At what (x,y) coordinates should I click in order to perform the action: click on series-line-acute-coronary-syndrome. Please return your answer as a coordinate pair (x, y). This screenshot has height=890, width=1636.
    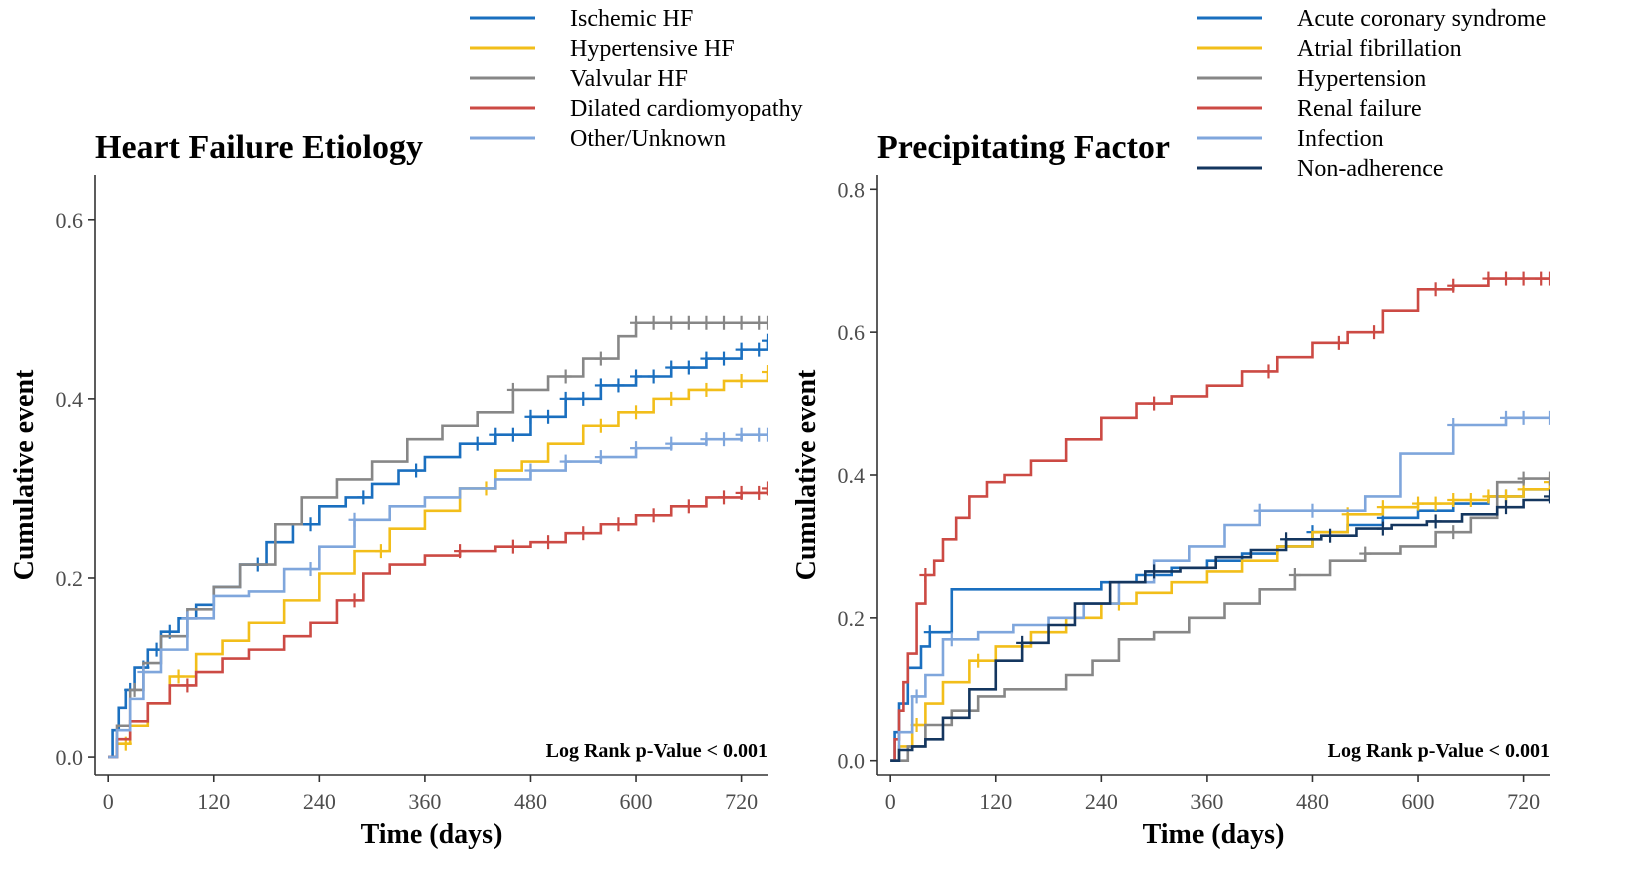
    Looking at the image, I should click on (1220, 625).